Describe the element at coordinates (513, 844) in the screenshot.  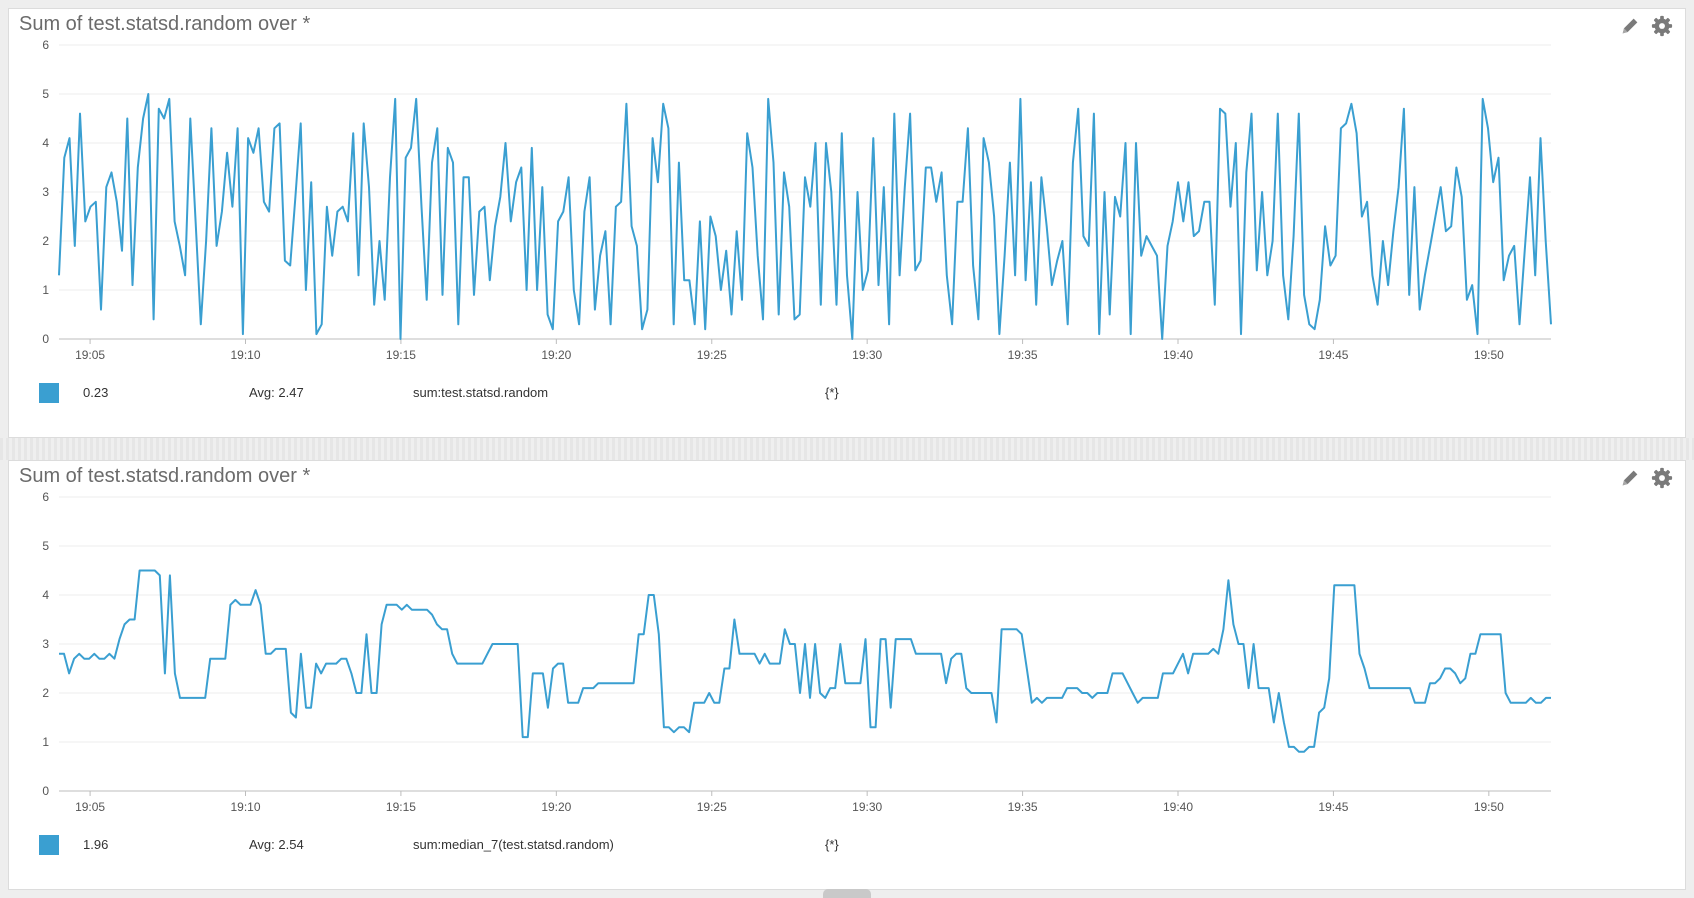
I see `legend-query: sum:median_7(test.statsd.random)` at that location.